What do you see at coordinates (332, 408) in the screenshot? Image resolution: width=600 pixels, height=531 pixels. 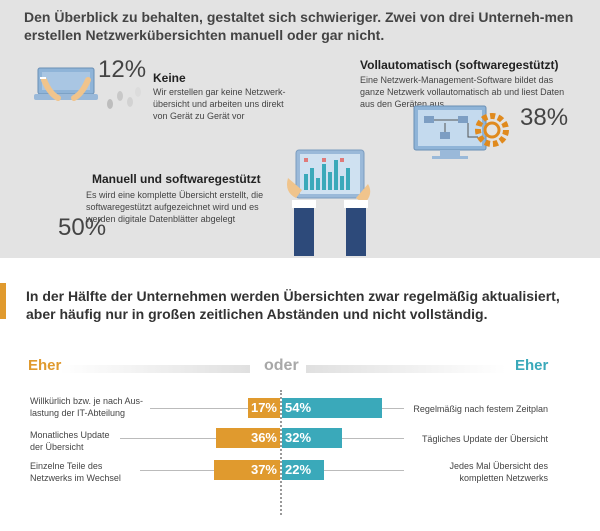 I see `row-1-right-bar: 54%` at bounding box center [332, 408].